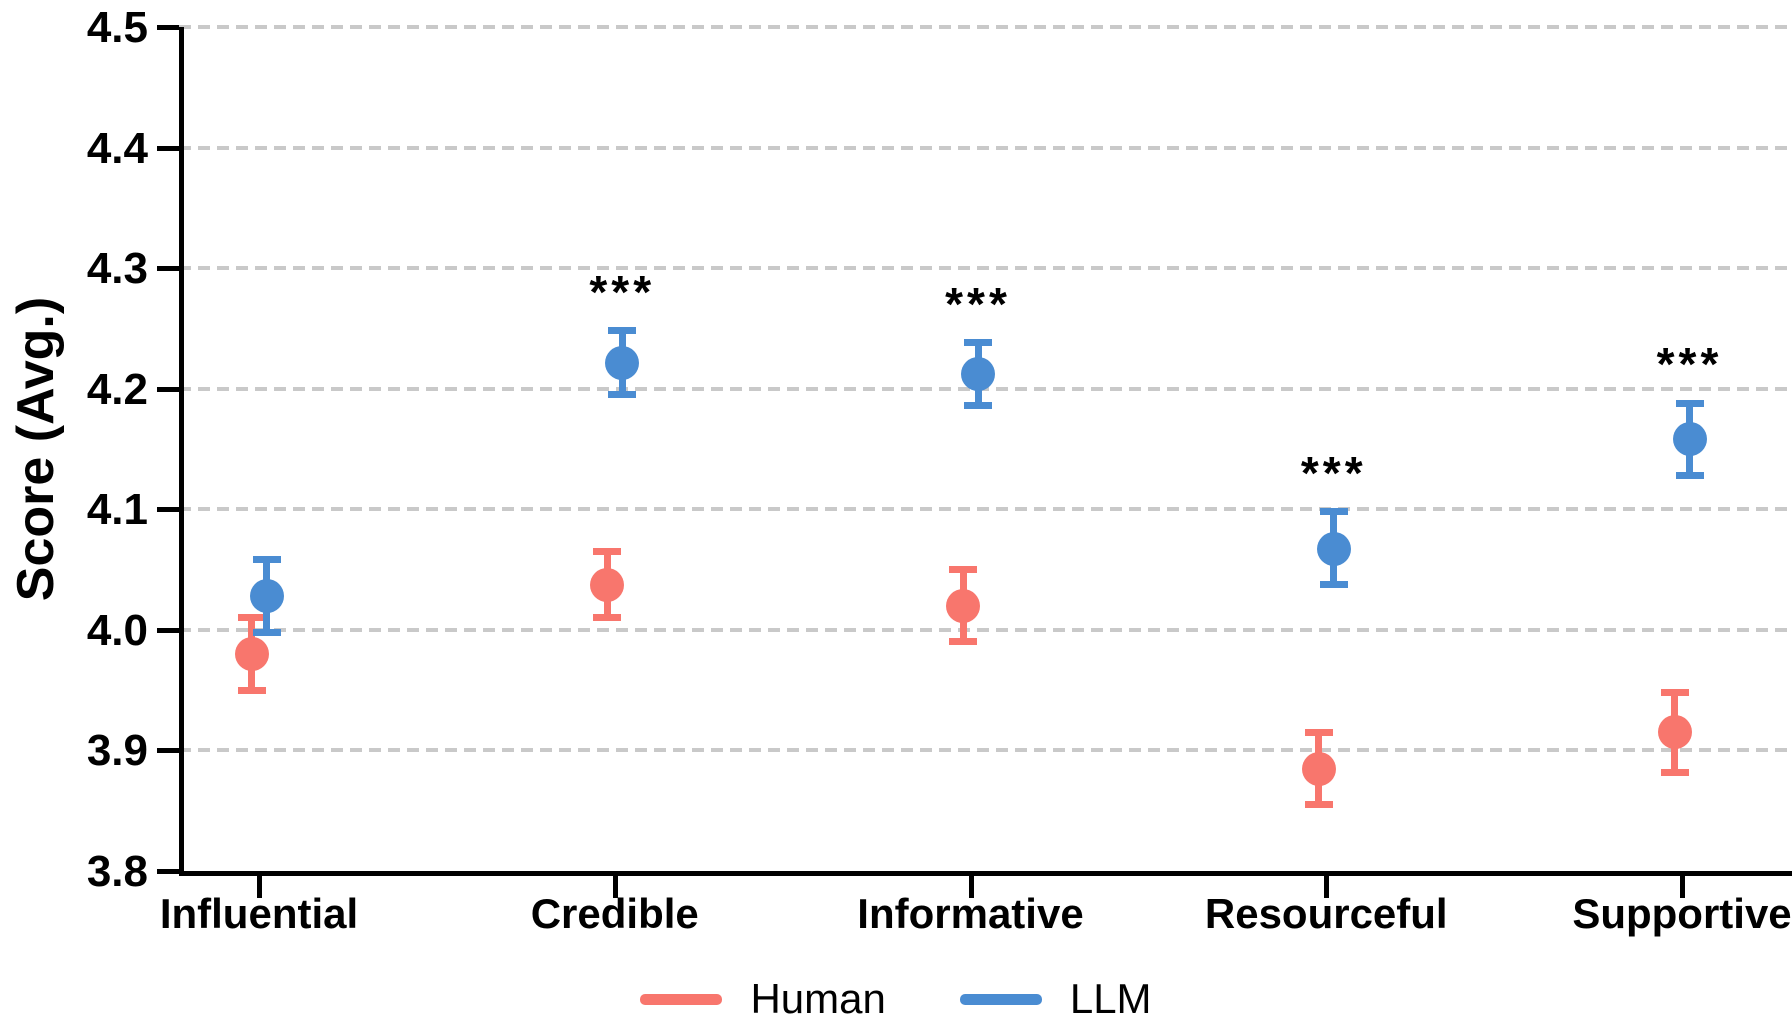 The image size is (1792, 1031). What do you see at coordinates (168, 630) in the screenshot?
I see `y-tick-4.0` at bounding box center [168, 630].